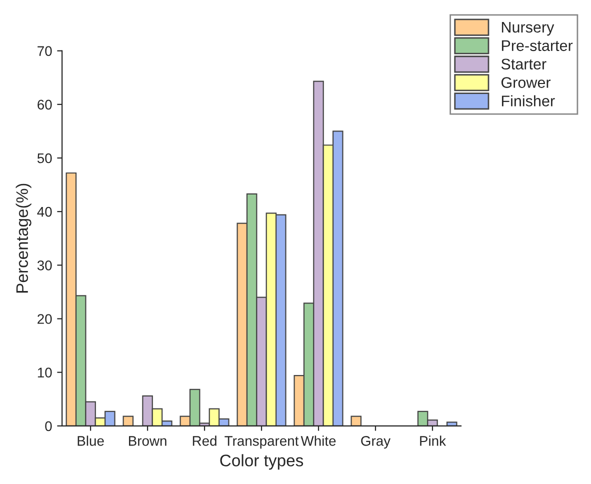 The width and height of the screenshot is (591, 484). I want to click on x-tick-label: Pink, so click(433, 441).